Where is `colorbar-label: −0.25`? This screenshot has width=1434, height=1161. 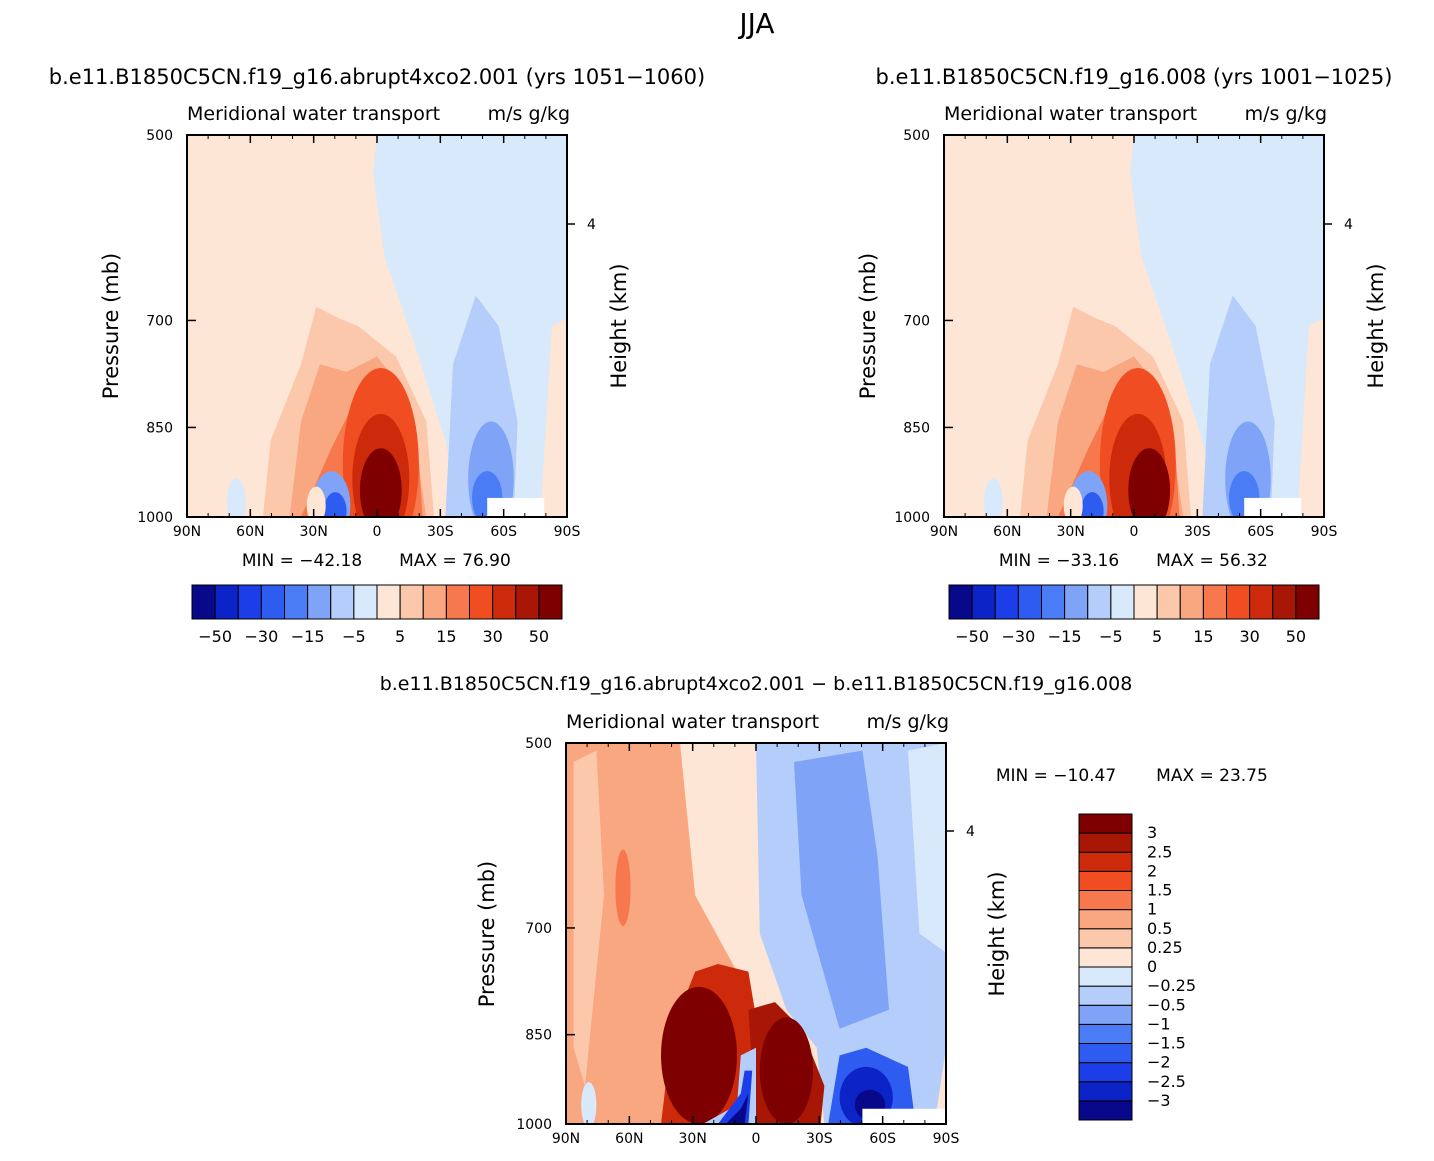 colorbar-label: −0.25 is located at coordinates (1171, 985).